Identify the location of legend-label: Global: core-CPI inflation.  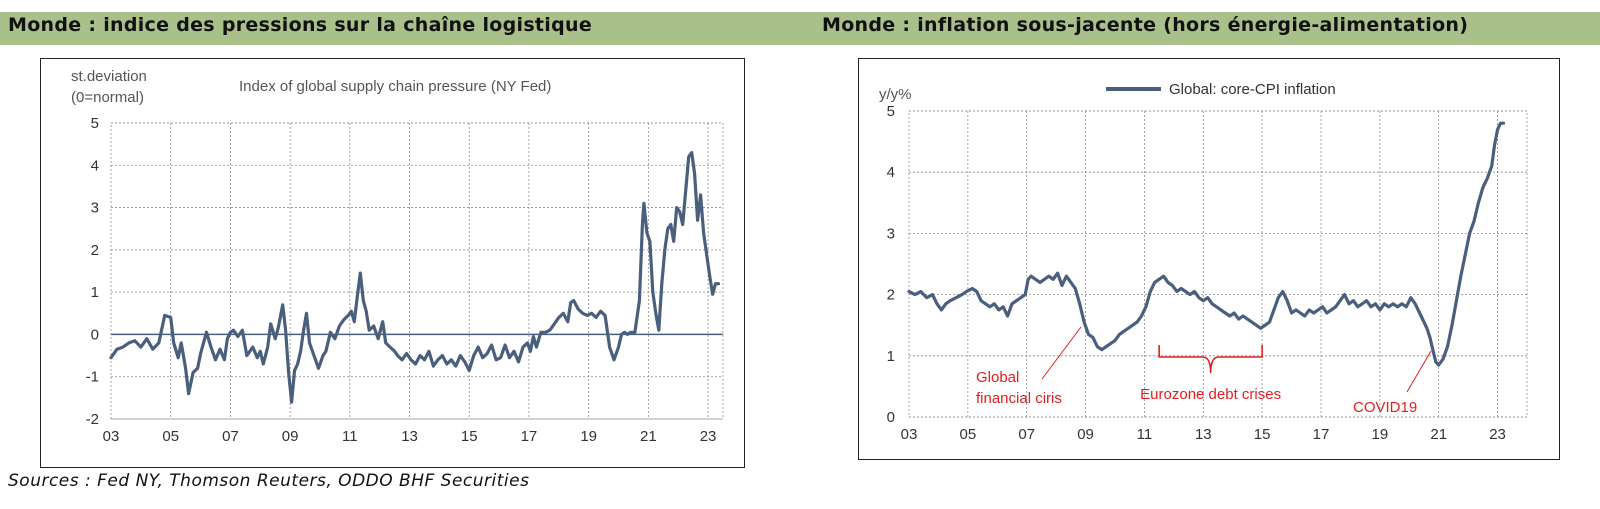
(1252, 89).